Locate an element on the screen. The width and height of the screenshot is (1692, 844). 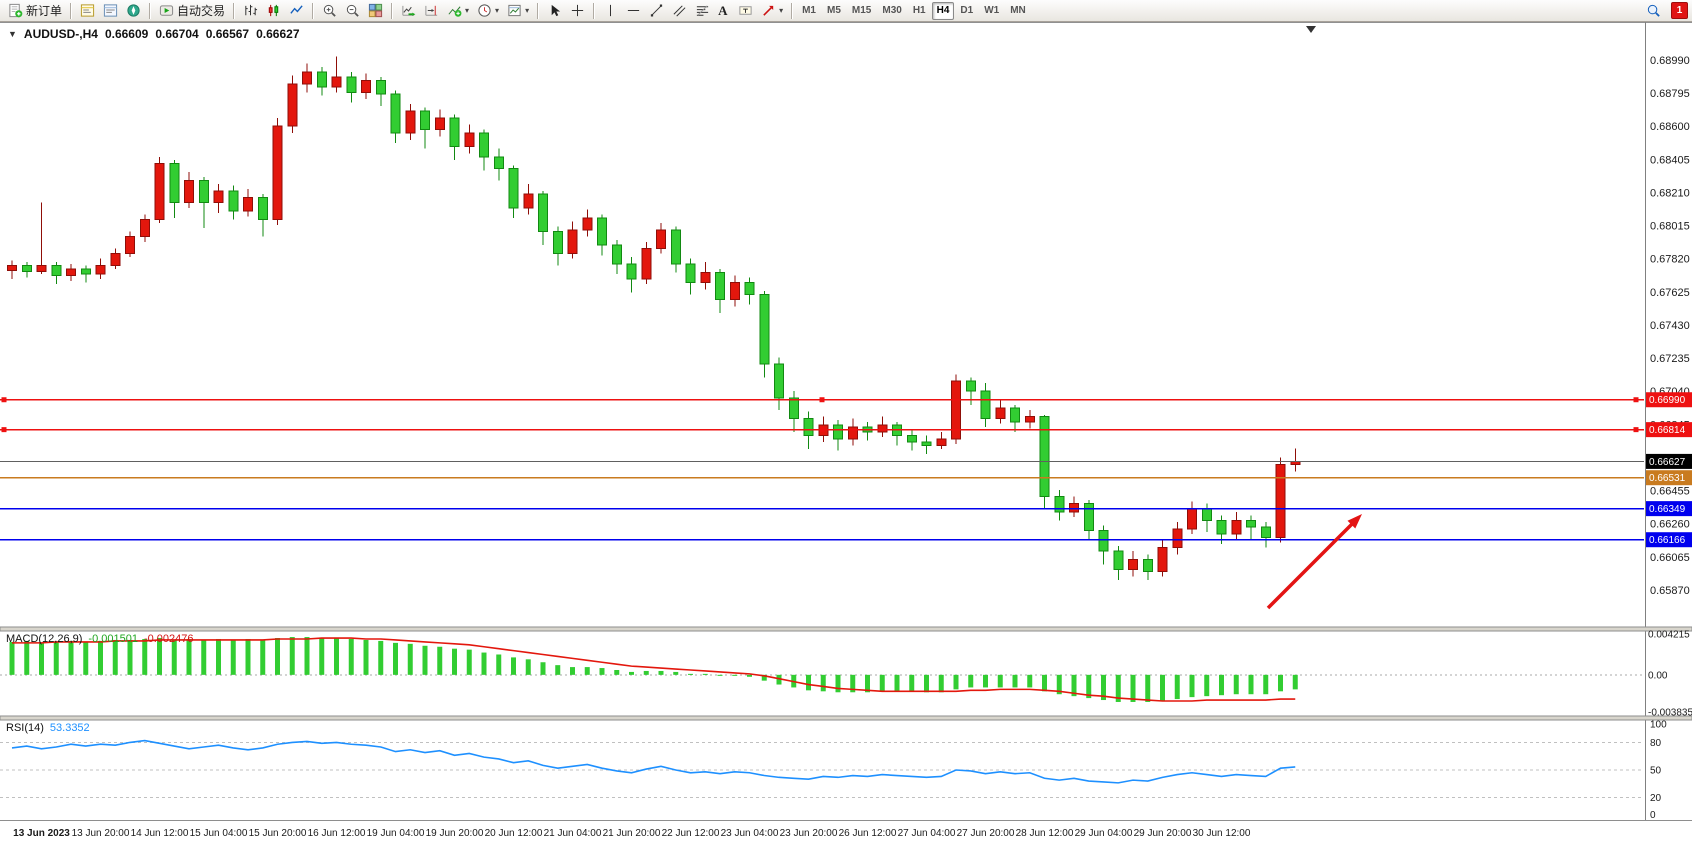
bar-chart-icon is located at coordinates (250, 10).